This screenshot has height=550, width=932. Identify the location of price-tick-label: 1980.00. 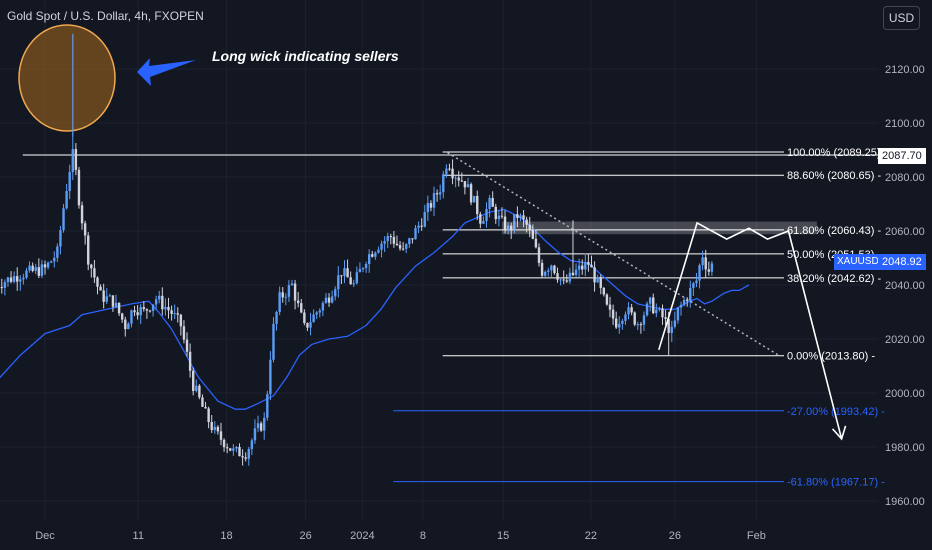
(905, 448).